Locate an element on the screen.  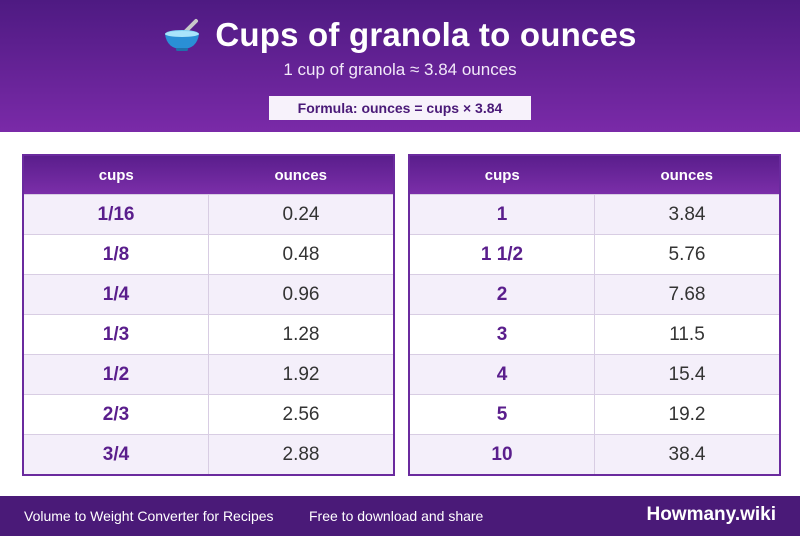
ounces-cell: 0.48 is located at coordinates (301, 254).